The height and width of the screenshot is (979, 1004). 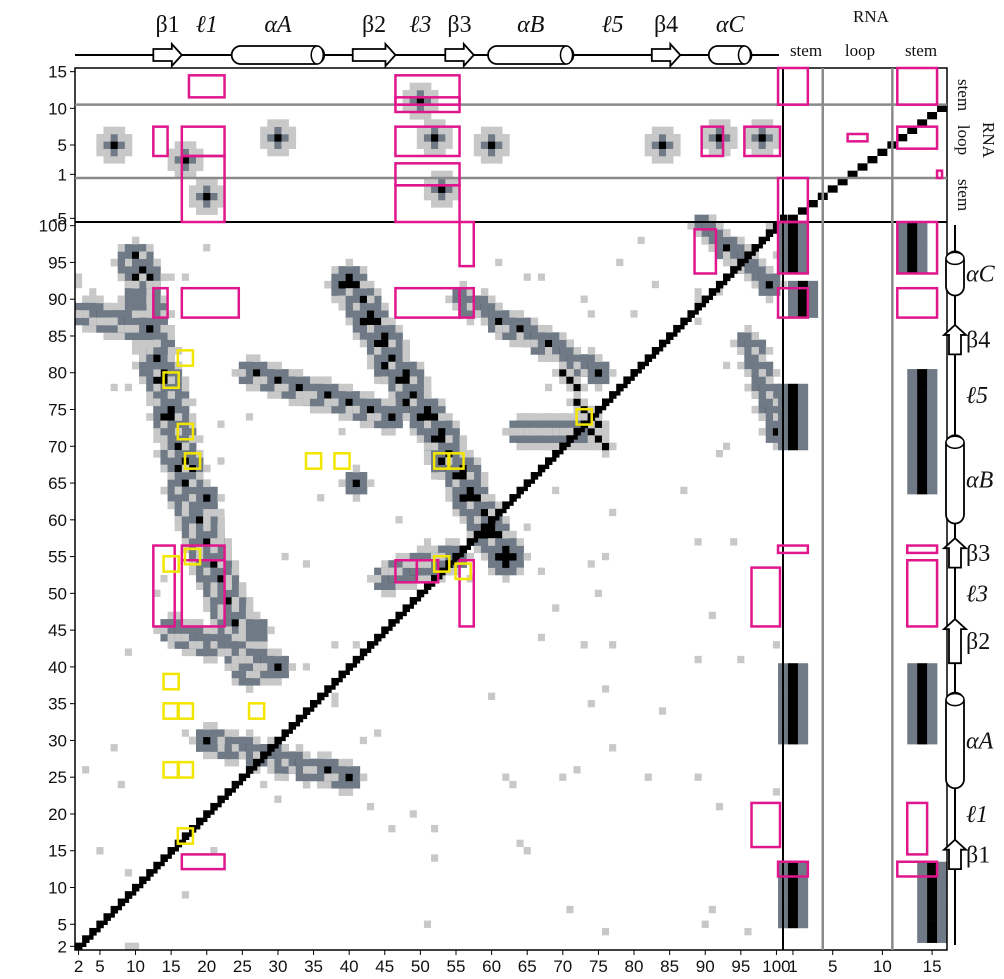 I want to click on ss-label: ℓ1, so click(x=977, y=815).